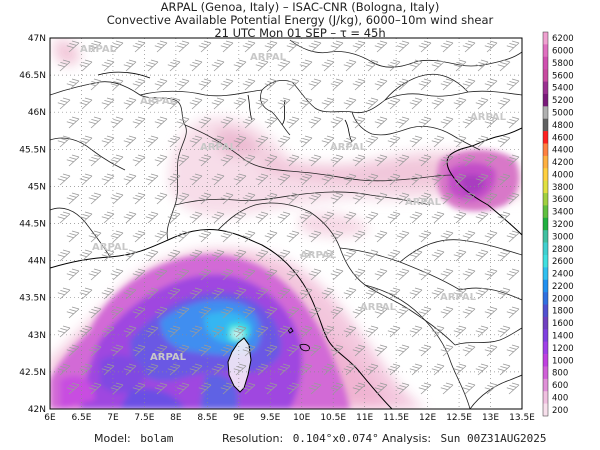 This screenshot has width=600, height=450. What do you see at coordinates (37, 113) in the screenshot?
I see `lat-label: 46N` at bounding box center [37, 113].